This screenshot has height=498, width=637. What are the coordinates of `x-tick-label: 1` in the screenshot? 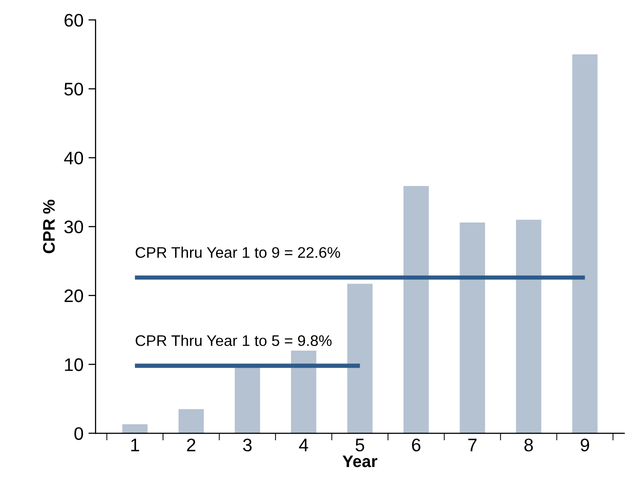 It's located at (135, 445).